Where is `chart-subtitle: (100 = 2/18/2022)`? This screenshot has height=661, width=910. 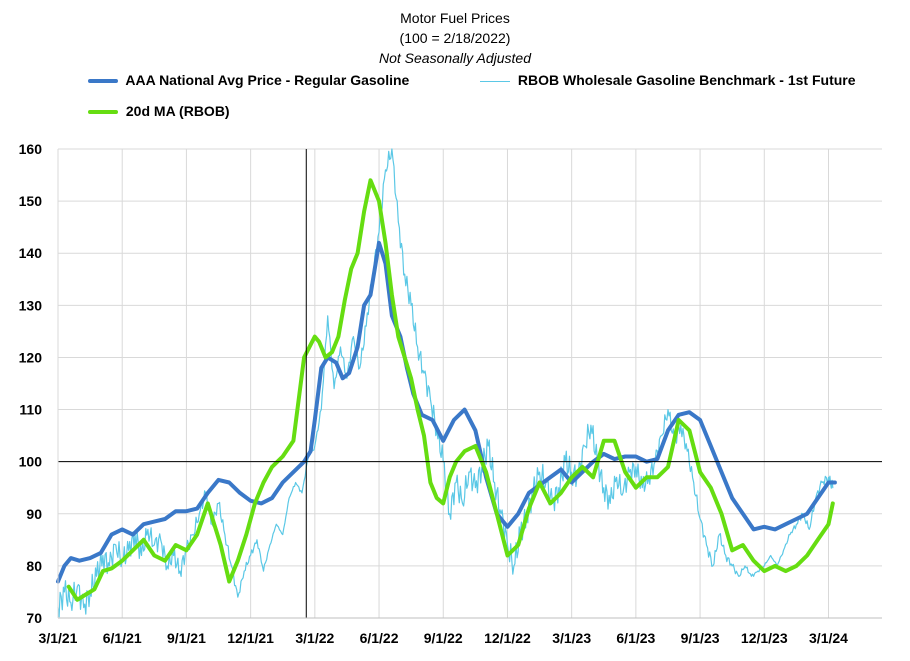 chart-subtitle: (100 = 2/18/2022) is located at coordinates (455, 38).